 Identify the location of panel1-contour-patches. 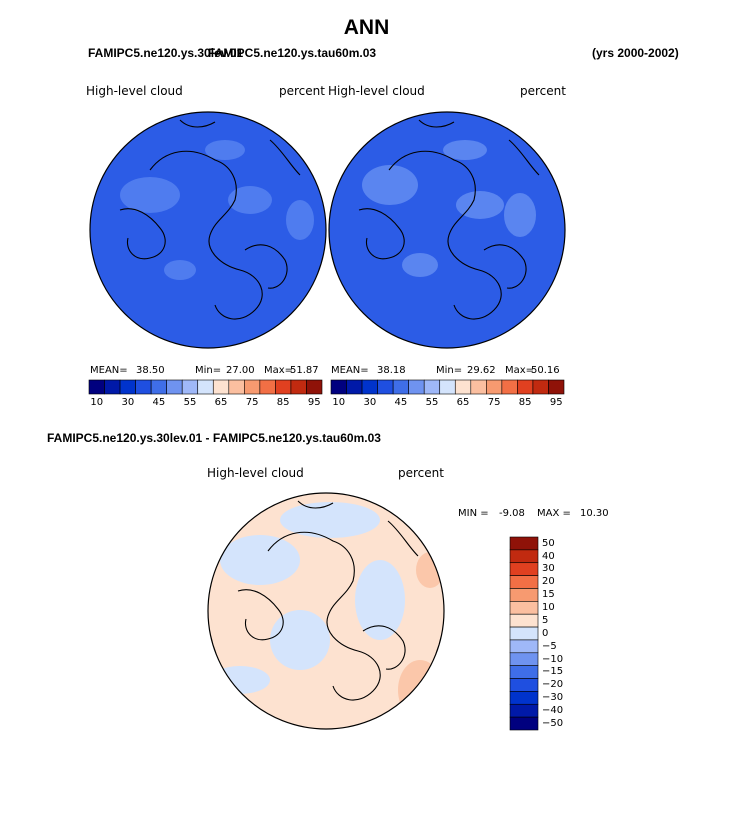
(217, 210).